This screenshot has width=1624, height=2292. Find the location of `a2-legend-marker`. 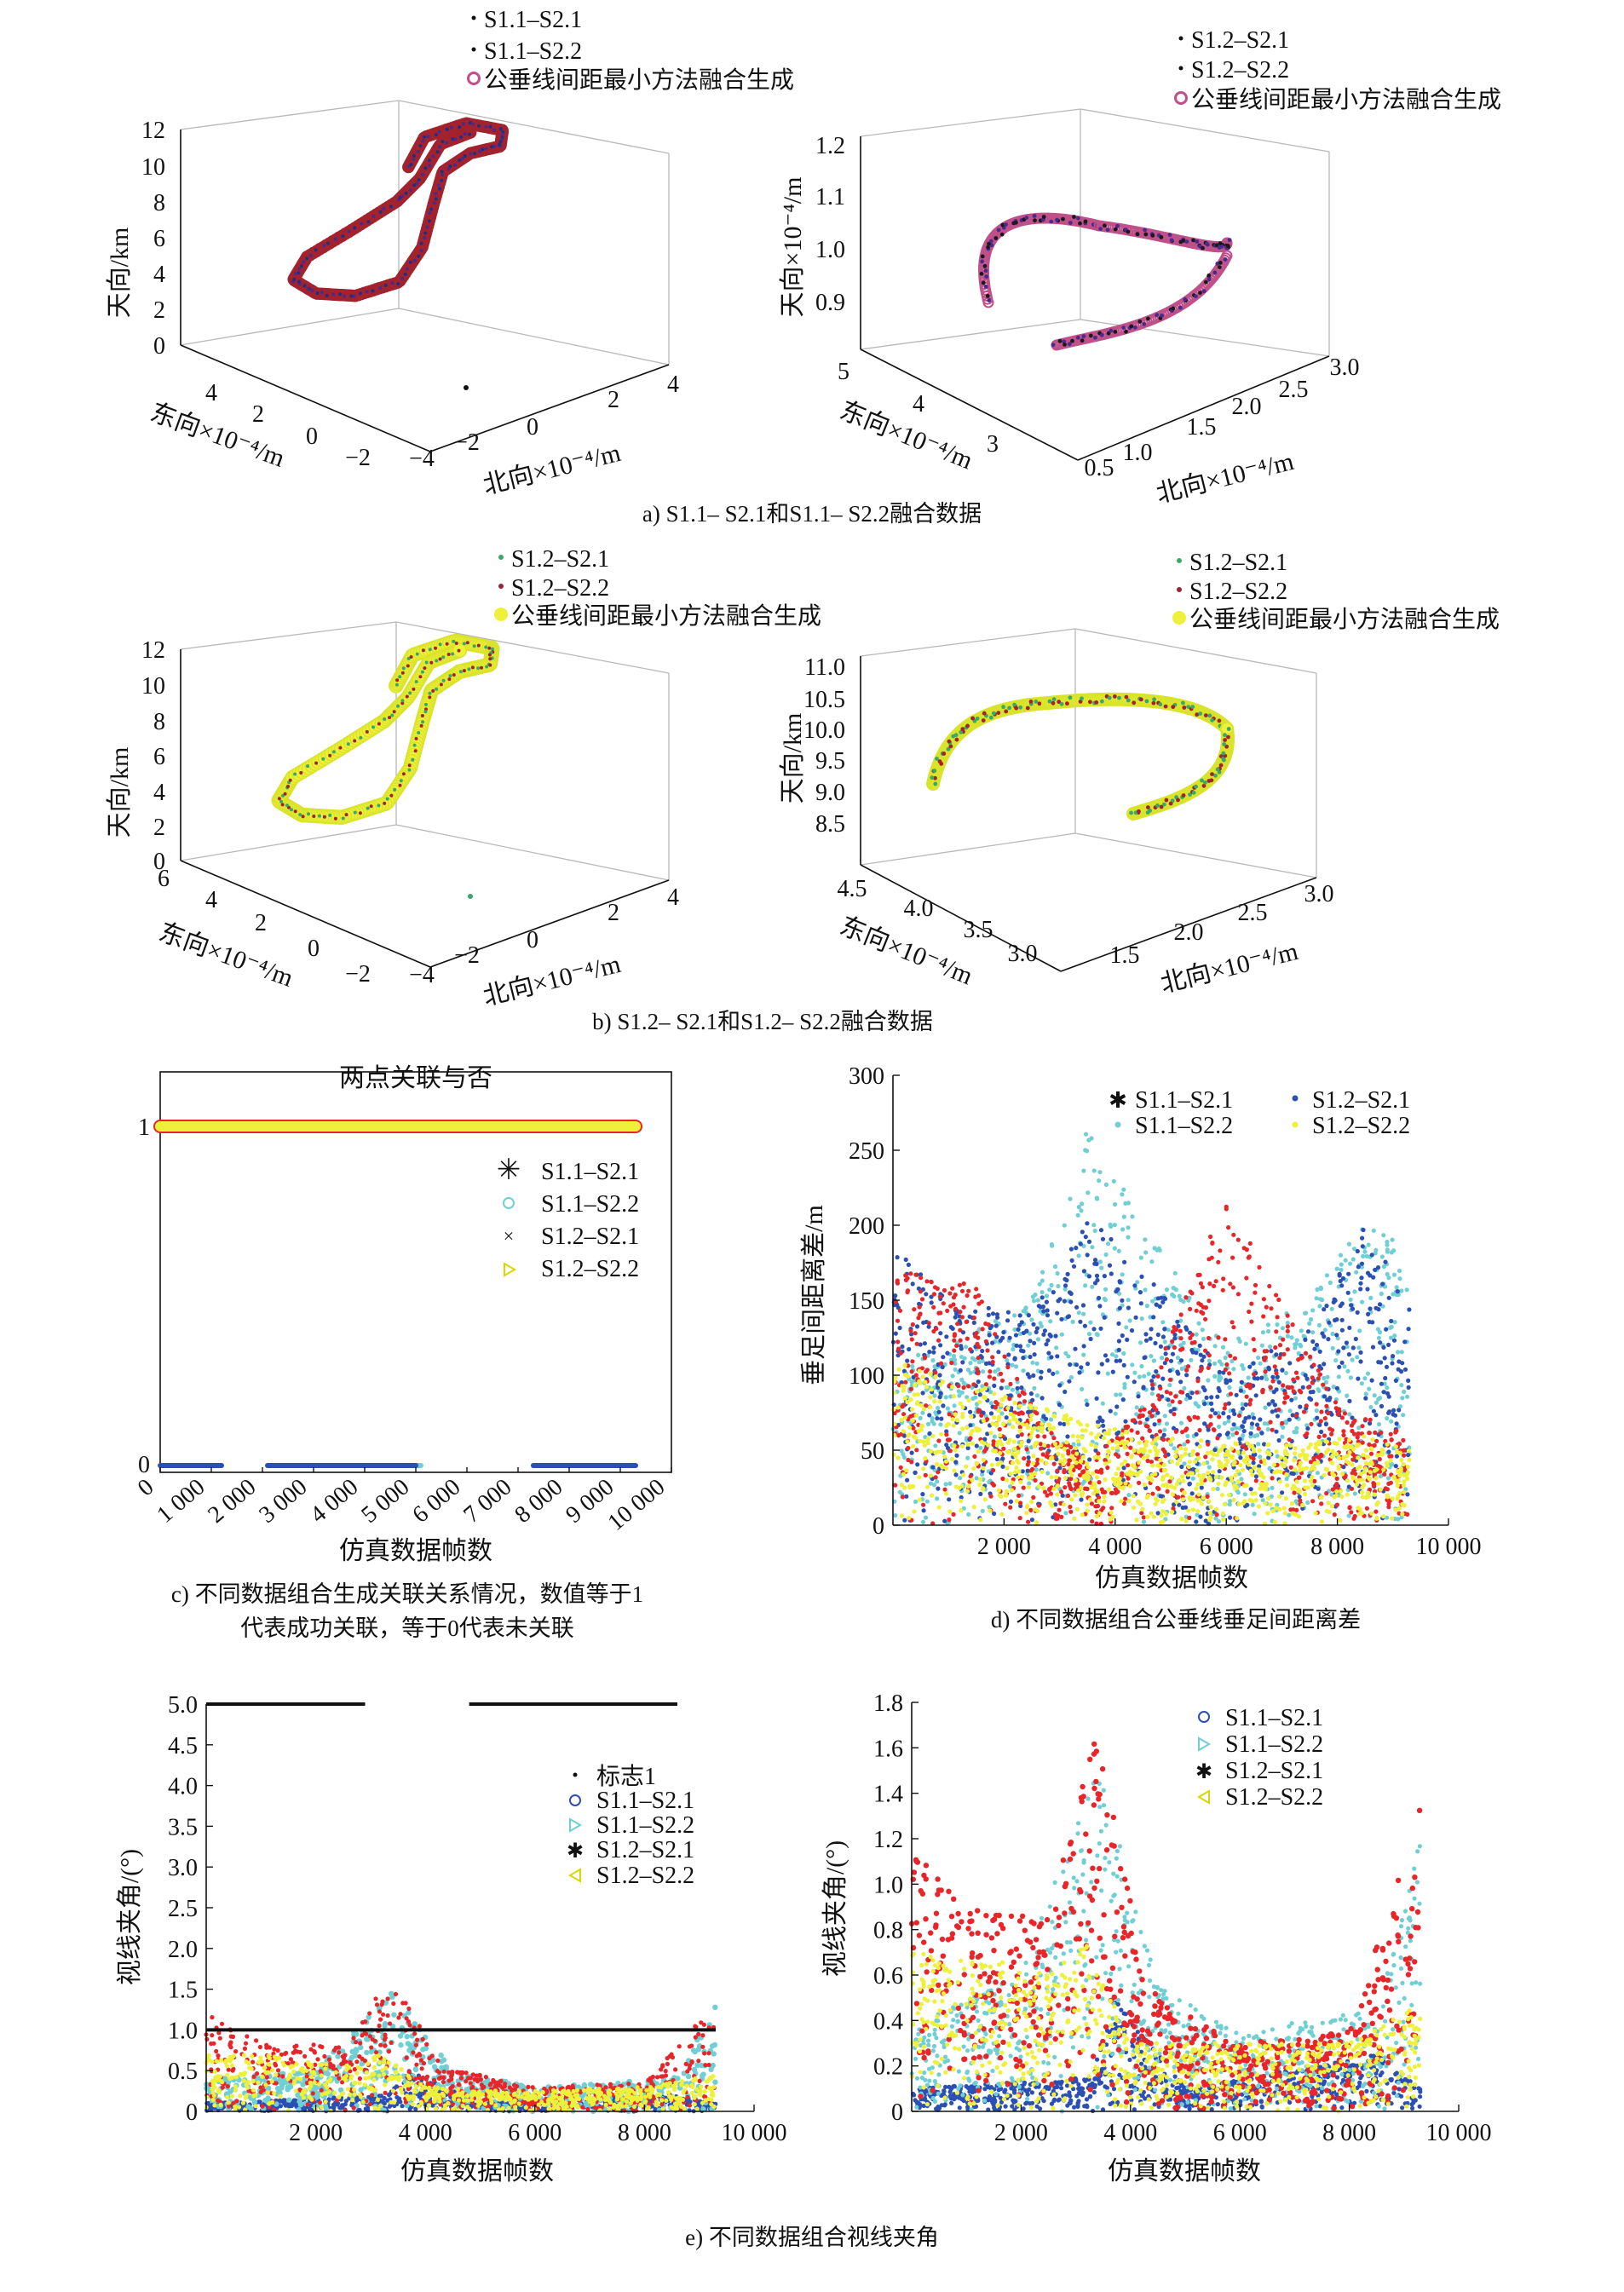

a2-legend-marker is located at coordinates (1180, 38).